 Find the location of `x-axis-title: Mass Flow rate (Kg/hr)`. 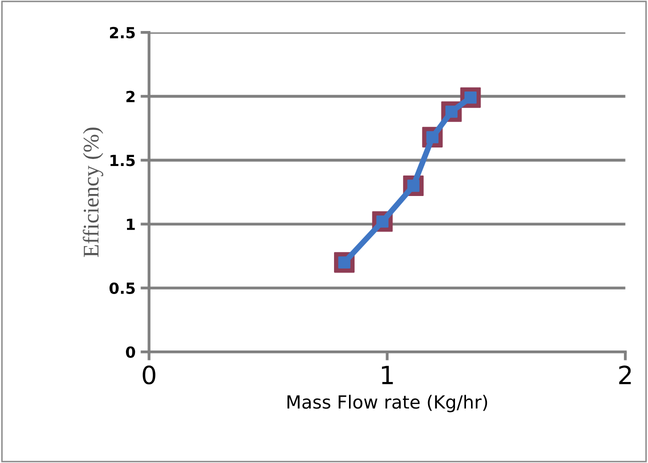

x-axis-title: Mass Flow rate (Kg/hr) is located at coordinates (388, 403).